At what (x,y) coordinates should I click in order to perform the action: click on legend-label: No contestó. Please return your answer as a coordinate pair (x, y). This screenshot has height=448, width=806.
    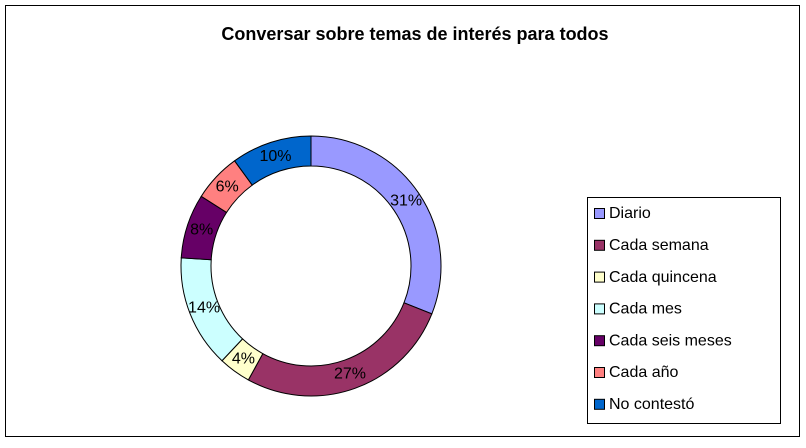
    Looking at the image, I should click on (651, 404).